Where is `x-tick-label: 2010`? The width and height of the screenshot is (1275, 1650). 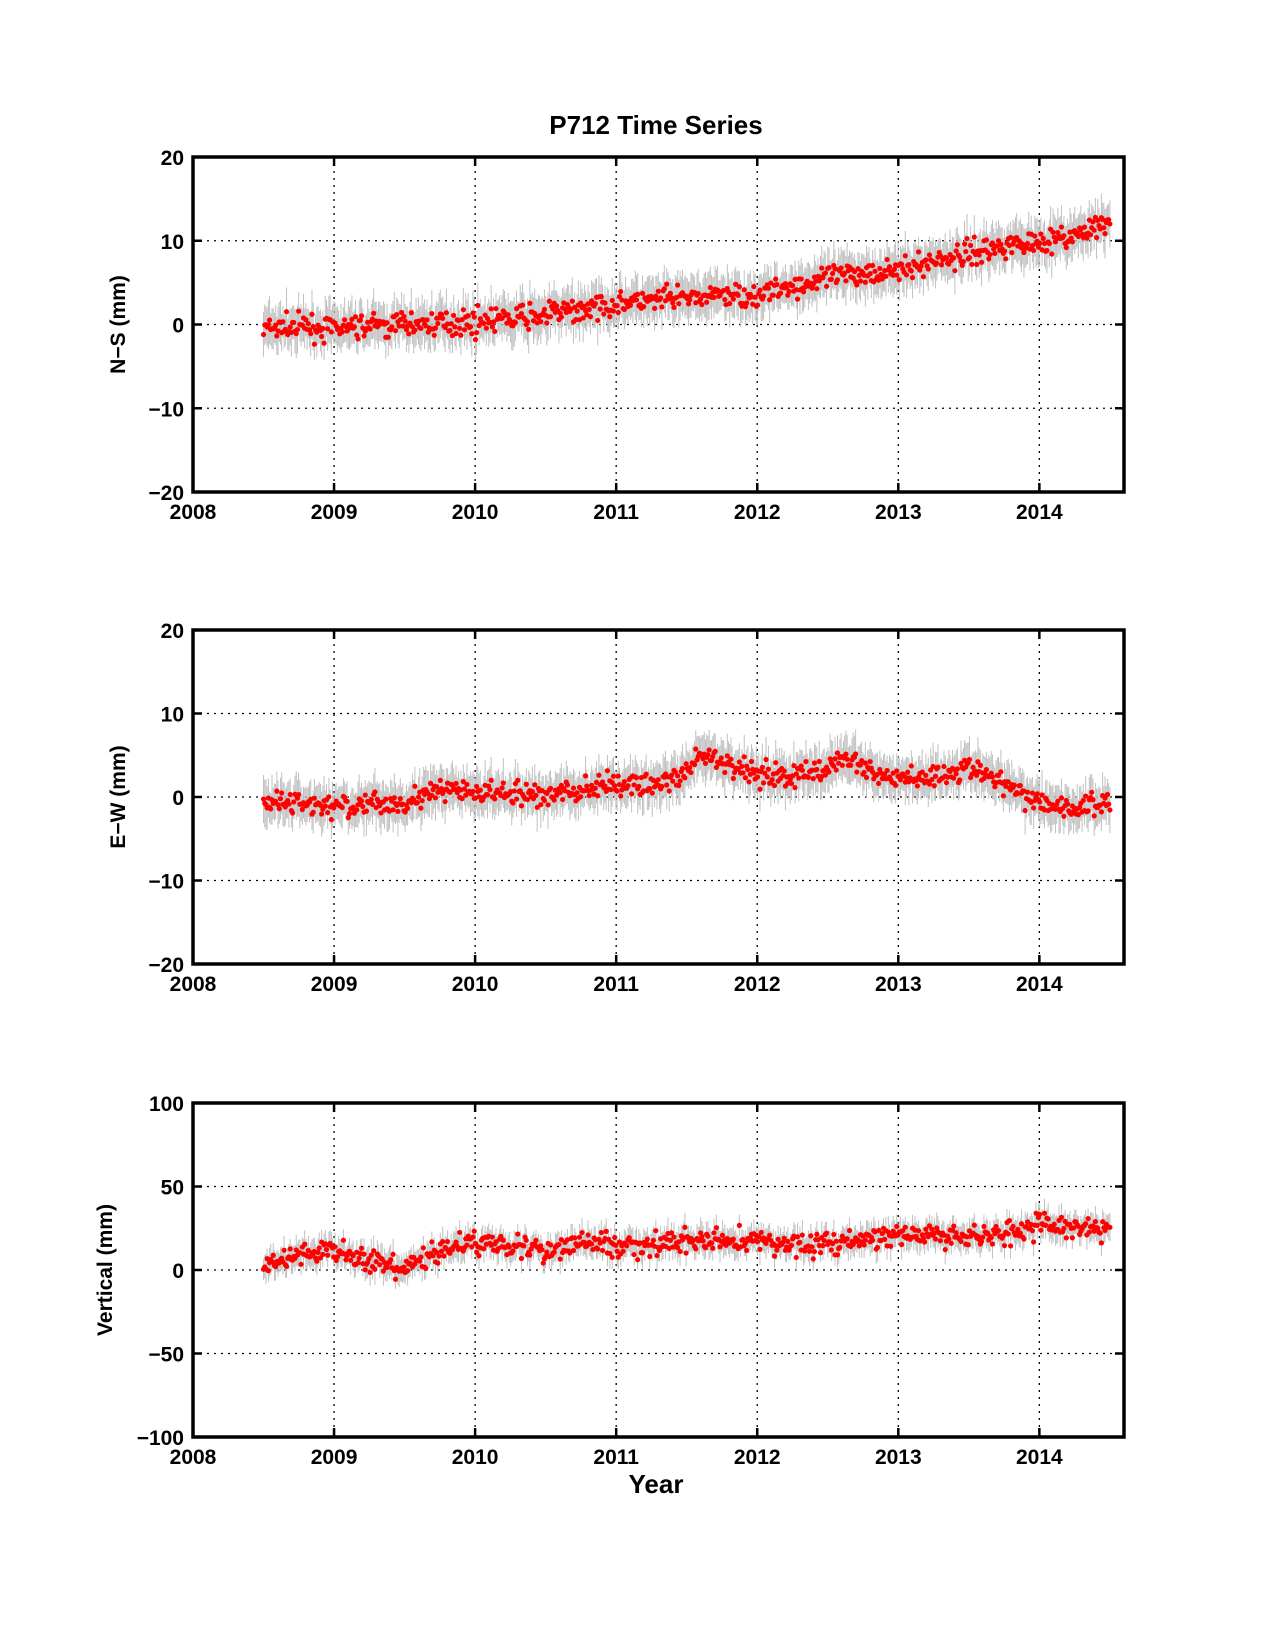
x-tick-label: 2010 is located at coordinates (475, 1457).